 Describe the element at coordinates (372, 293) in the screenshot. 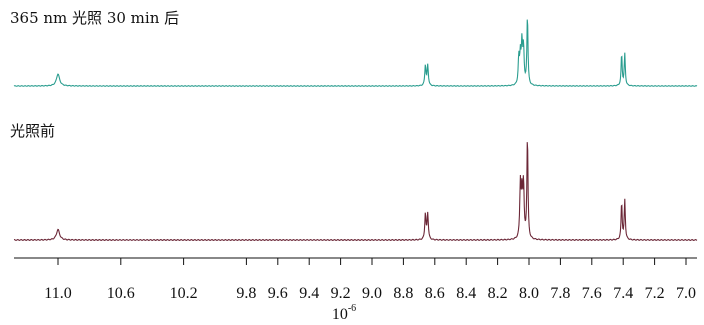

I see `x-tick-label: 9.0` at that location.